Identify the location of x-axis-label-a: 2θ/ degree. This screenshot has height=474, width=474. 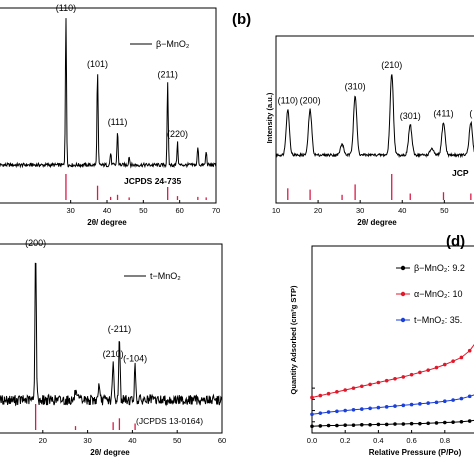
(107, 222).